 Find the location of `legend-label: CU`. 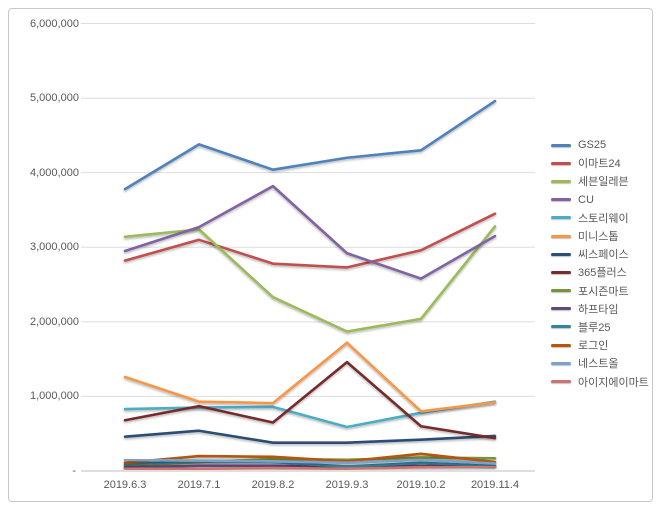

legend-label: CU is located at coordinates (586, 199).